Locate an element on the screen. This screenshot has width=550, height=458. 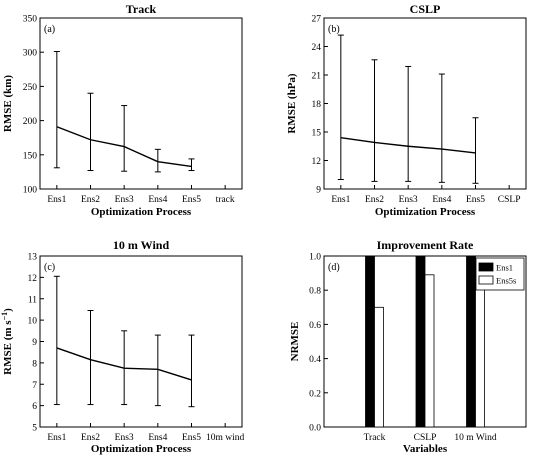
y-tick-label: 27 is located at coordinates (317, 20).